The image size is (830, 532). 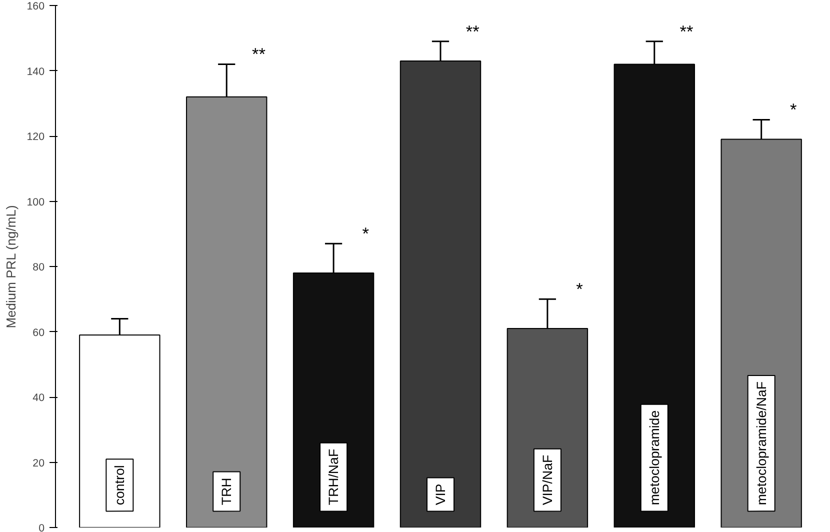 What do you see at coordinates (761, 443) in the screenshot?
I see `x-tick-label: metoclopramide/NaF` at bounding box center [761, 443].